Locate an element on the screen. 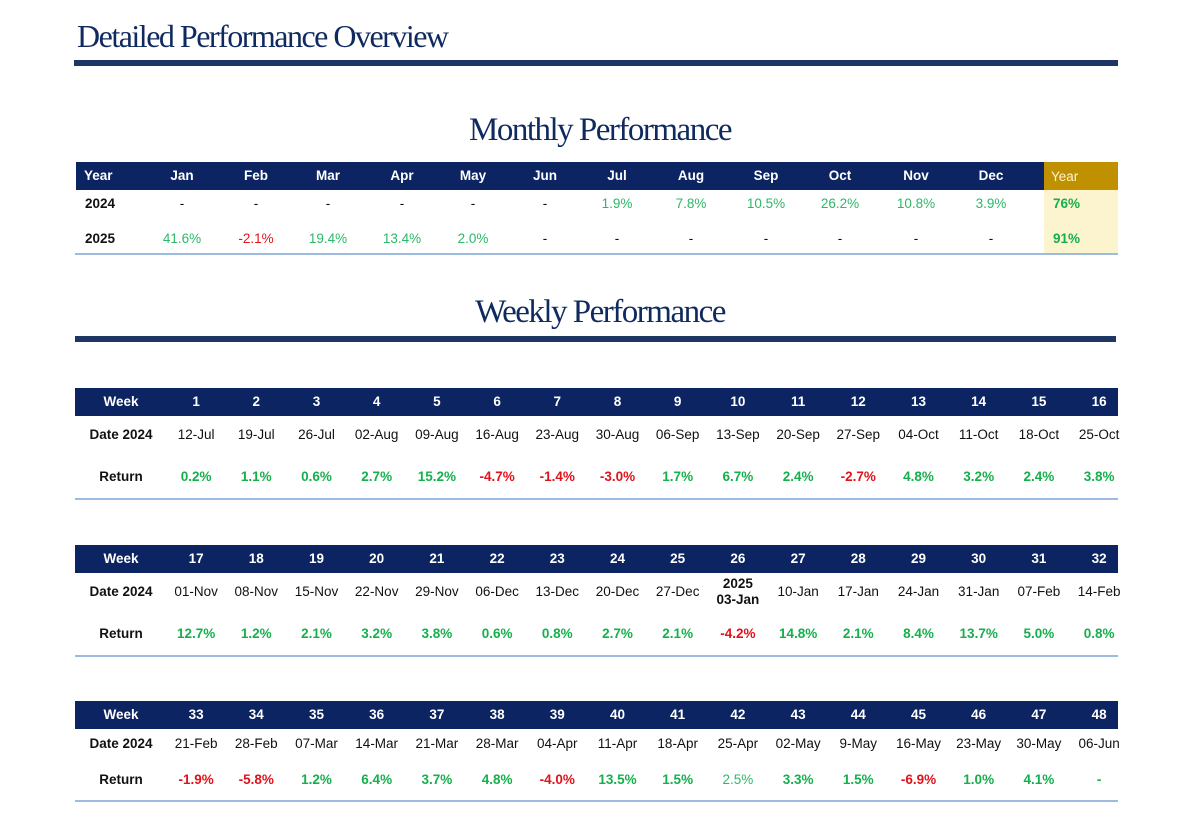 The height and width of the screenshot is (824, 1200). row-year-label: 2025 is located at coordinates (100, 239).